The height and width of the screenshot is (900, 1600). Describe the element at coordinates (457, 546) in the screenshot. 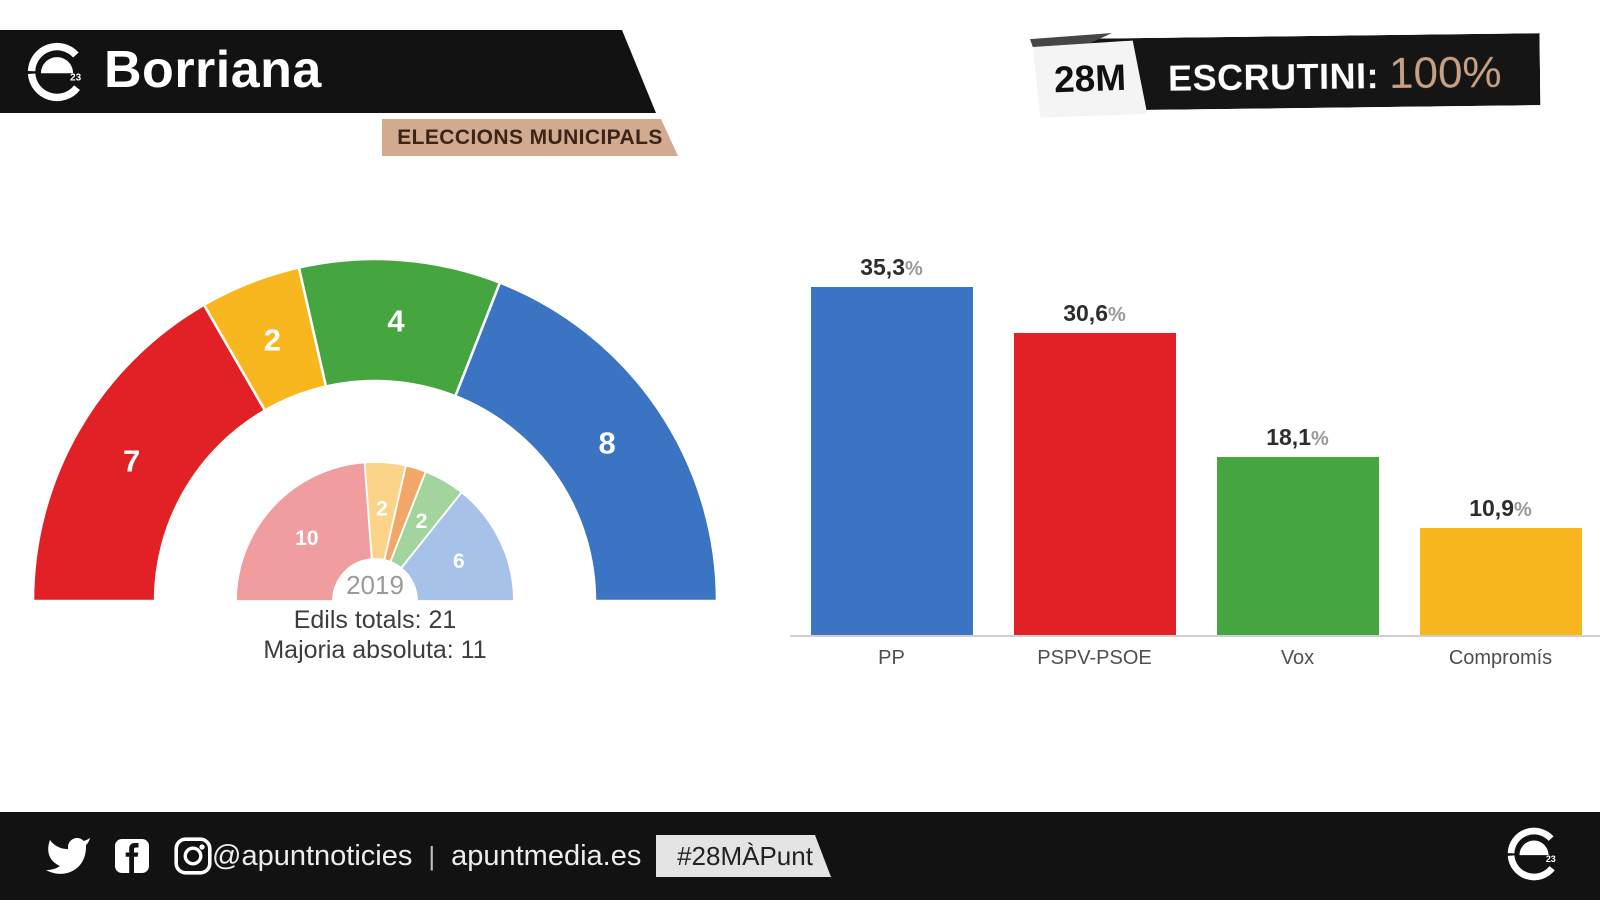

I see `seat-segment-2019-PP` at that location.